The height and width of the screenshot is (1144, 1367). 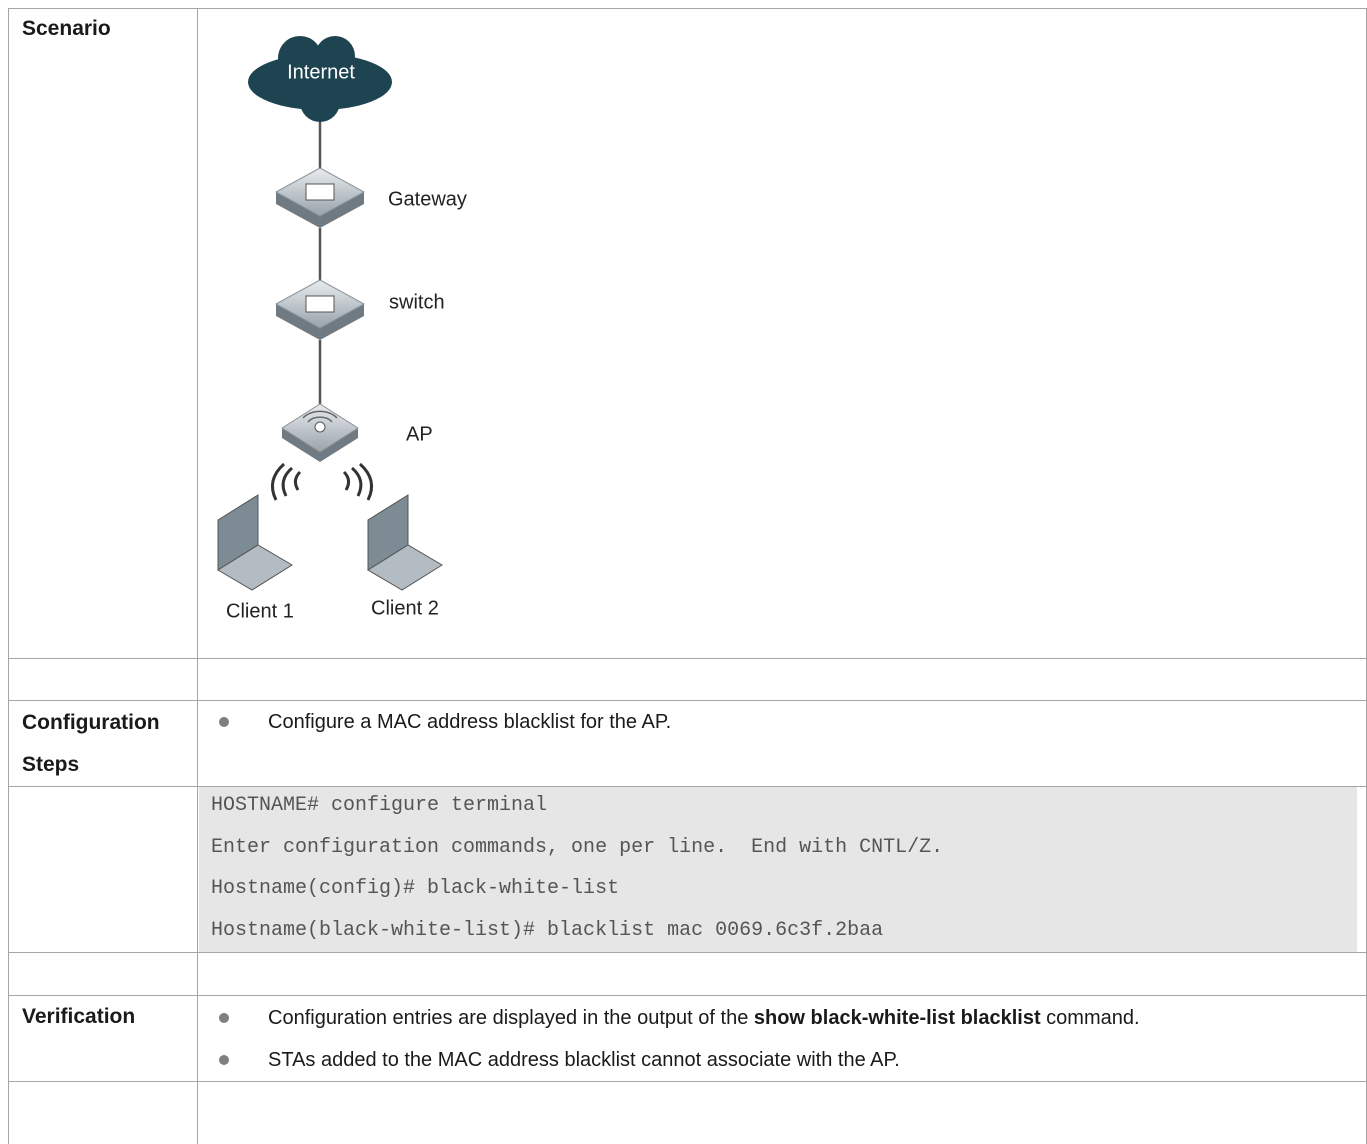 What do you see at coordinates (897, 1018) in the screenshot?
I see `command: show black-white-list blacklist` at bounding box center [897, 1018].